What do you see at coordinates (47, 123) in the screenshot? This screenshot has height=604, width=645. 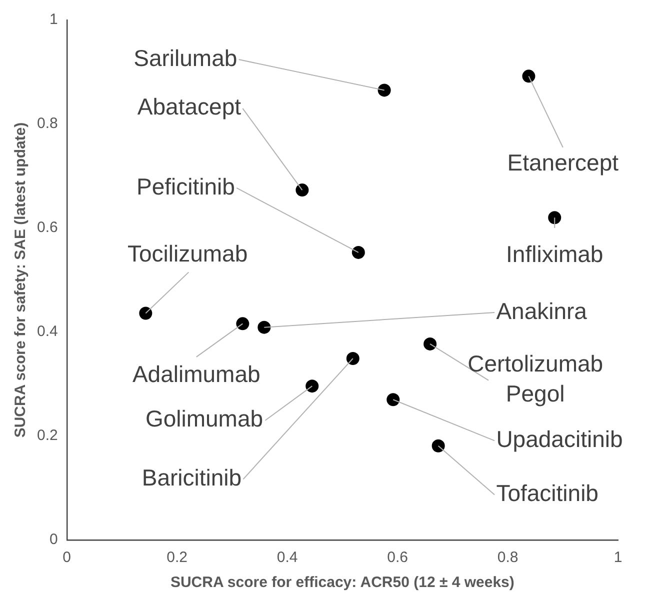 I see `y-tick-label: 0.8` at bounding box center [47, 123].